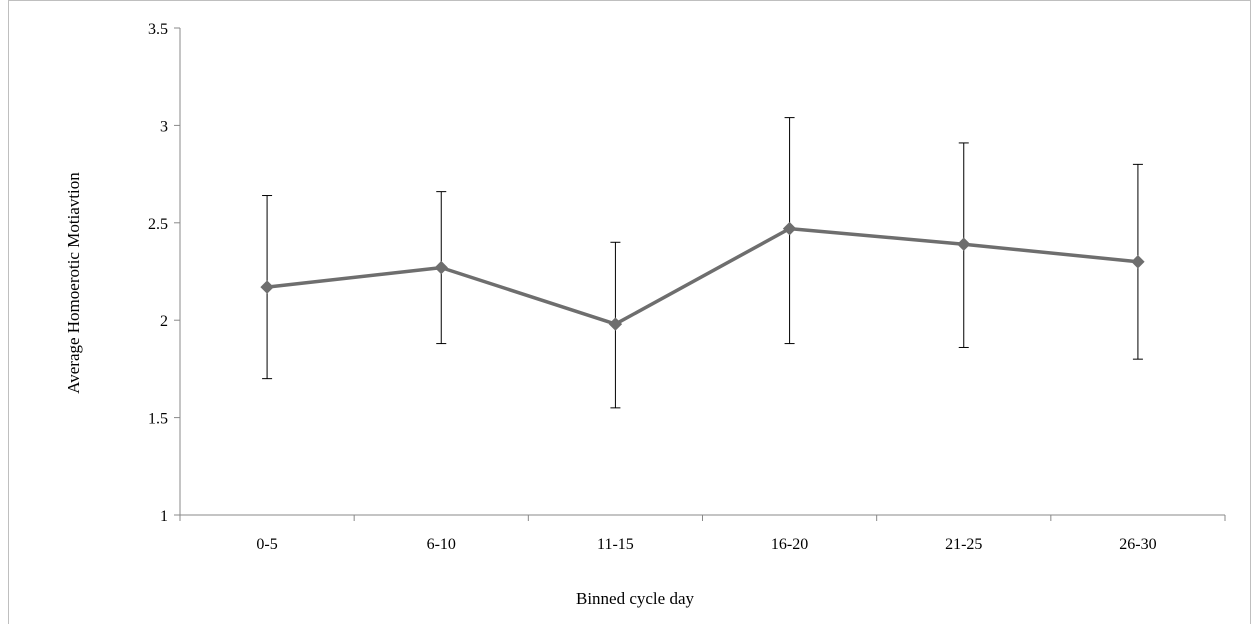  I want to click on y-axis-title: Average Homoerotic Motiavtion, so click(73, 283).